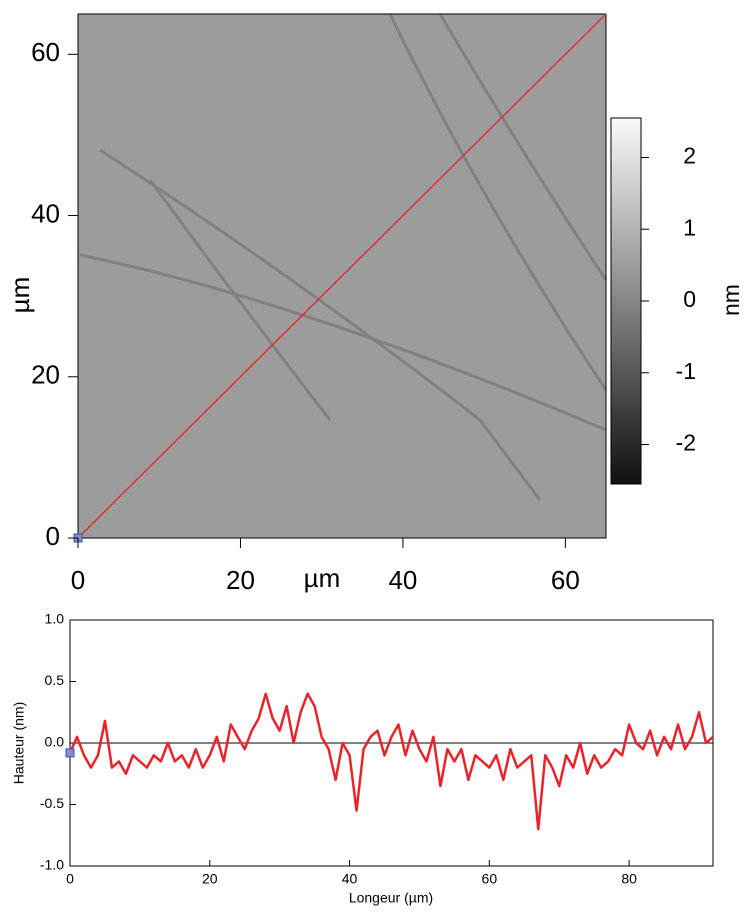  I want to click on x-axis-label: µm, so click(322, 578).